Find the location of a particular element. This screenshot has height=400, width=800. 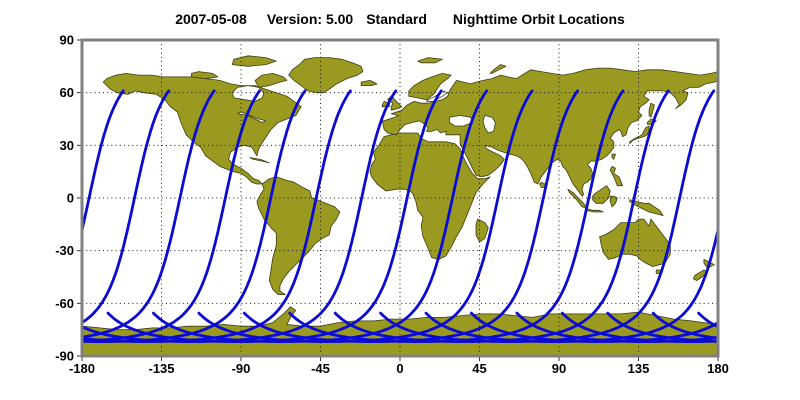

lake-great-lakes is located at coordinates (252, 117).